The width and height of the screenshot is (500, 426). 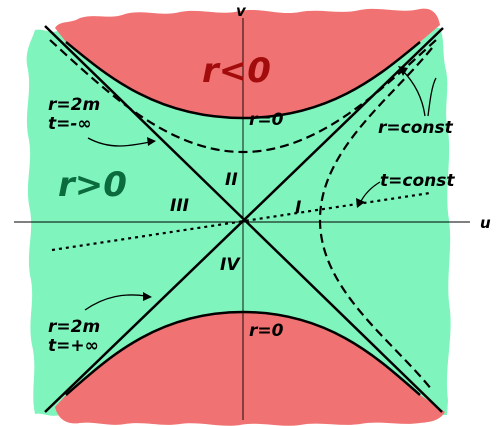 I want to click on horizon-future-r-label: r=2m, so click(x=74, y=327).